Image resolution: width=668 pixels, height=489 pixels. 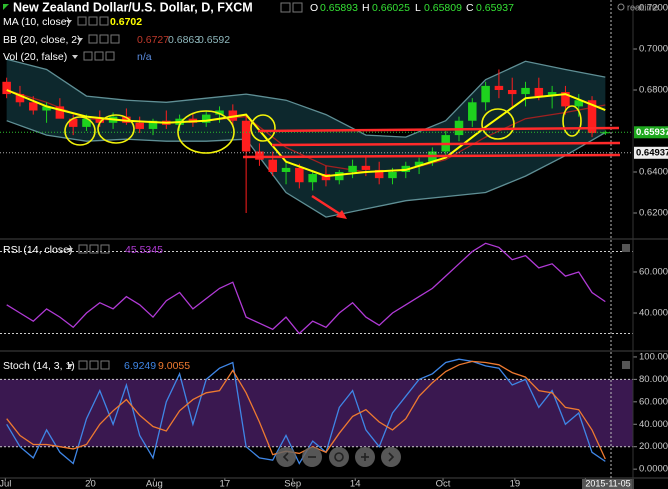 I want to click on indicator-name: Vol (20, false), so click(x=35, y=57).